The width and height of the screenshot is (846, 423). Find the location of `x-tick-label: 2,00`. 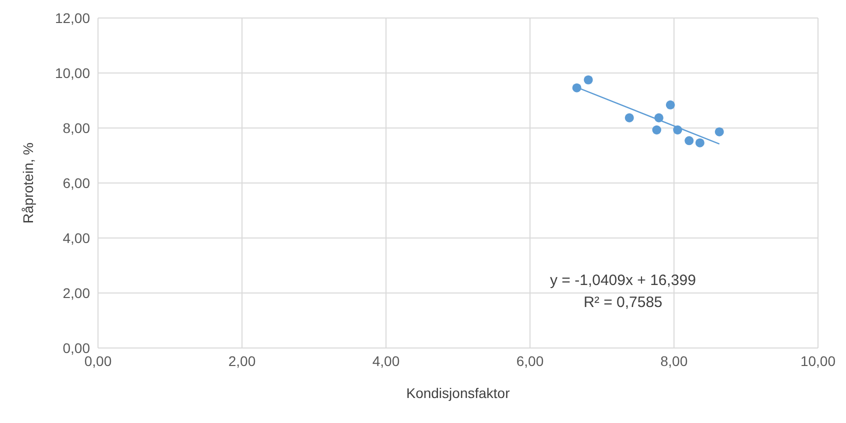

x-tick-label: 2,00 is located at coordinates (242, 360).